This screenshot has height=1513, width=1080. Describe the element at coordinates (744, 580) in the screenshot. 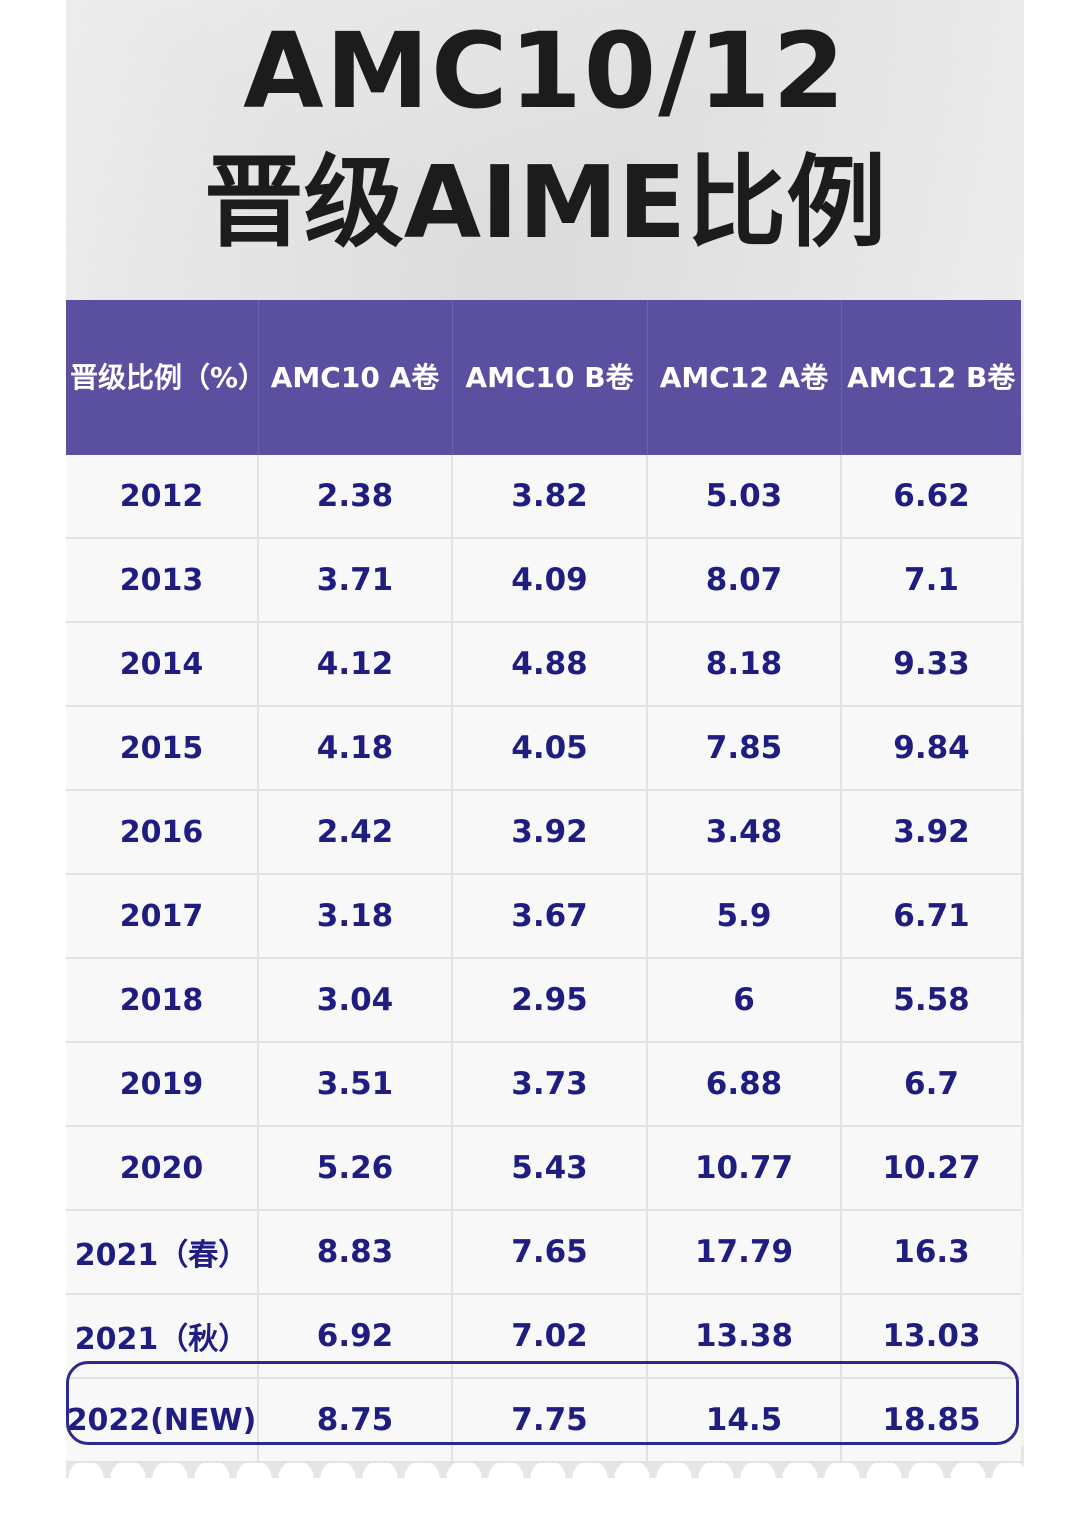

I see `cell-amc12a: 8.07` at that location.